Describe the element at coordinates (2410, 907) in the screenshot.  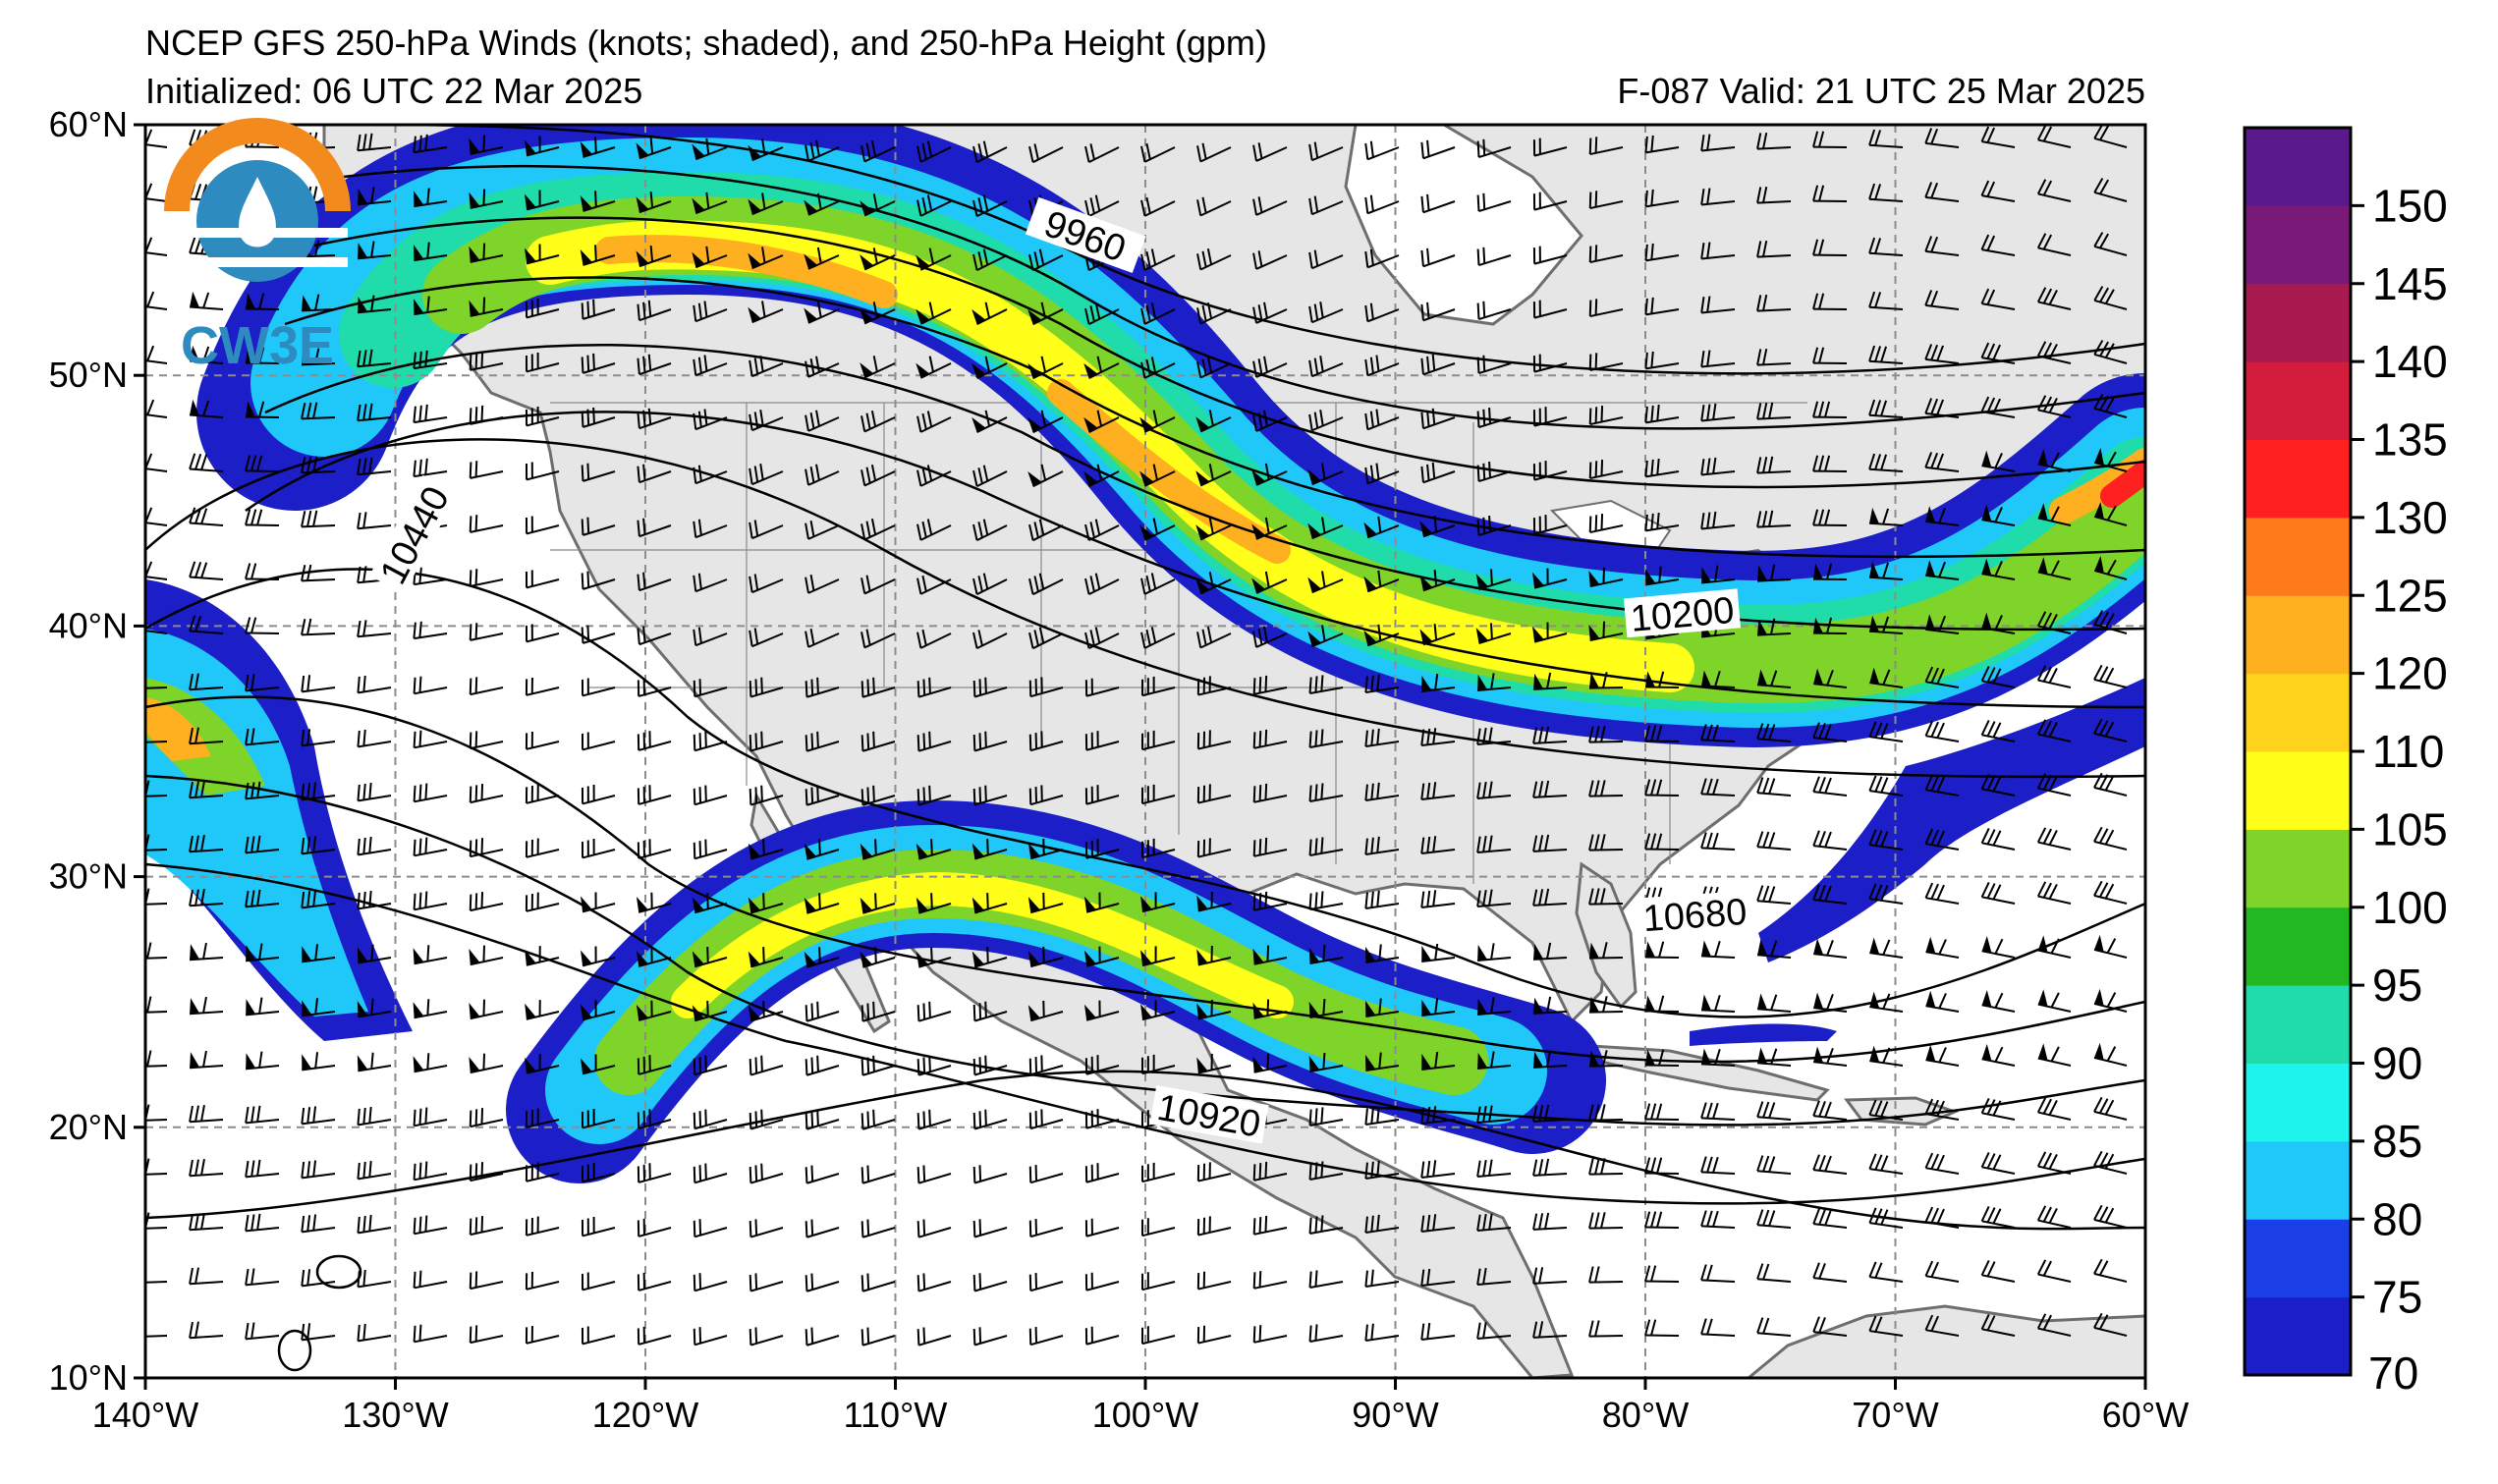
I see `colorbar-label: 100` at that location.